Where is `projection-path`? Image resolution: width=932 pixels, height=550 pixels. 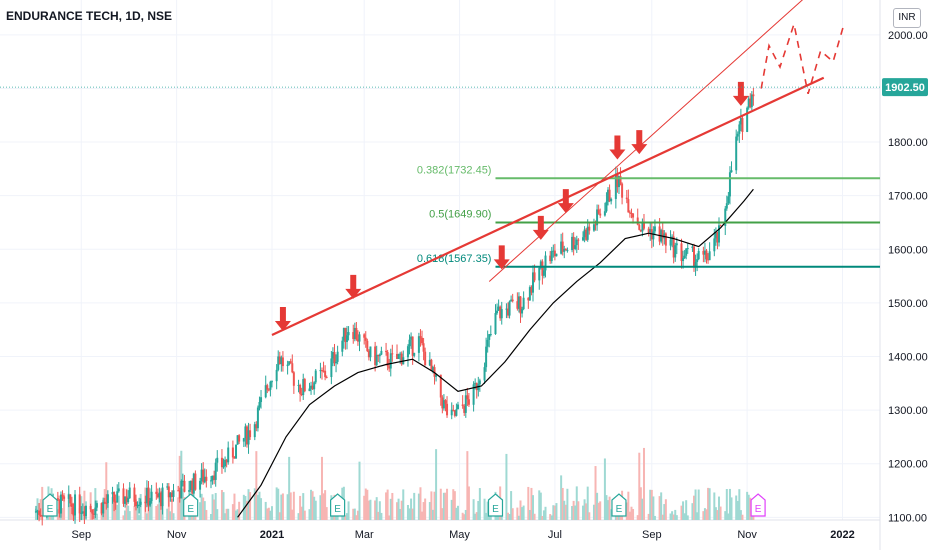
projection-path is located at coordinates (802, 57).